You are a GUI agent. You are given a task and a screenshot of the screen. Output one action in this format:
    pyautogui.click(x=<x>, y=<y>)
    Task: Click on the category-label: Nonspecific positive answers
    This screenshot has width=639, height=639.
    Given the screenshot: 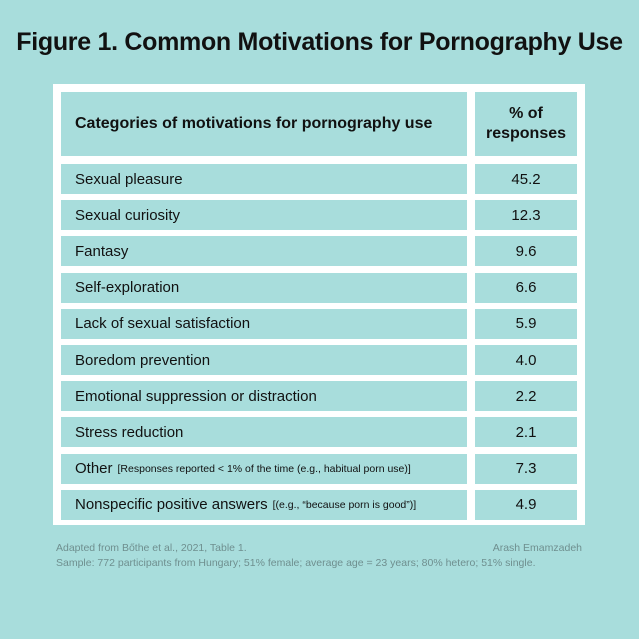 What is the action you would take?
    pyautogui.click(x=171, y=505)
    